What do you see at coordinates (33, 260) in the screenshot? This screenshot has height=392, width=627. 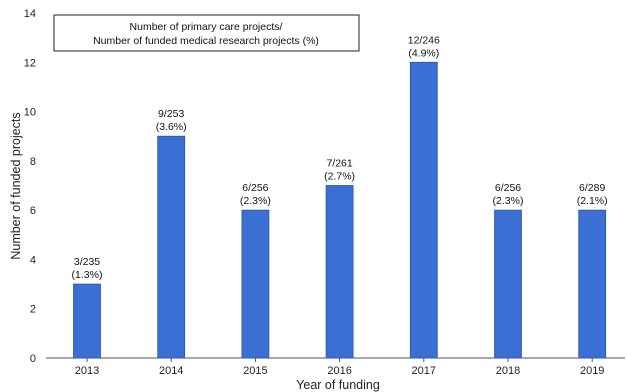 I see `y-tick-label: 4` at bounding box center [33, 260].